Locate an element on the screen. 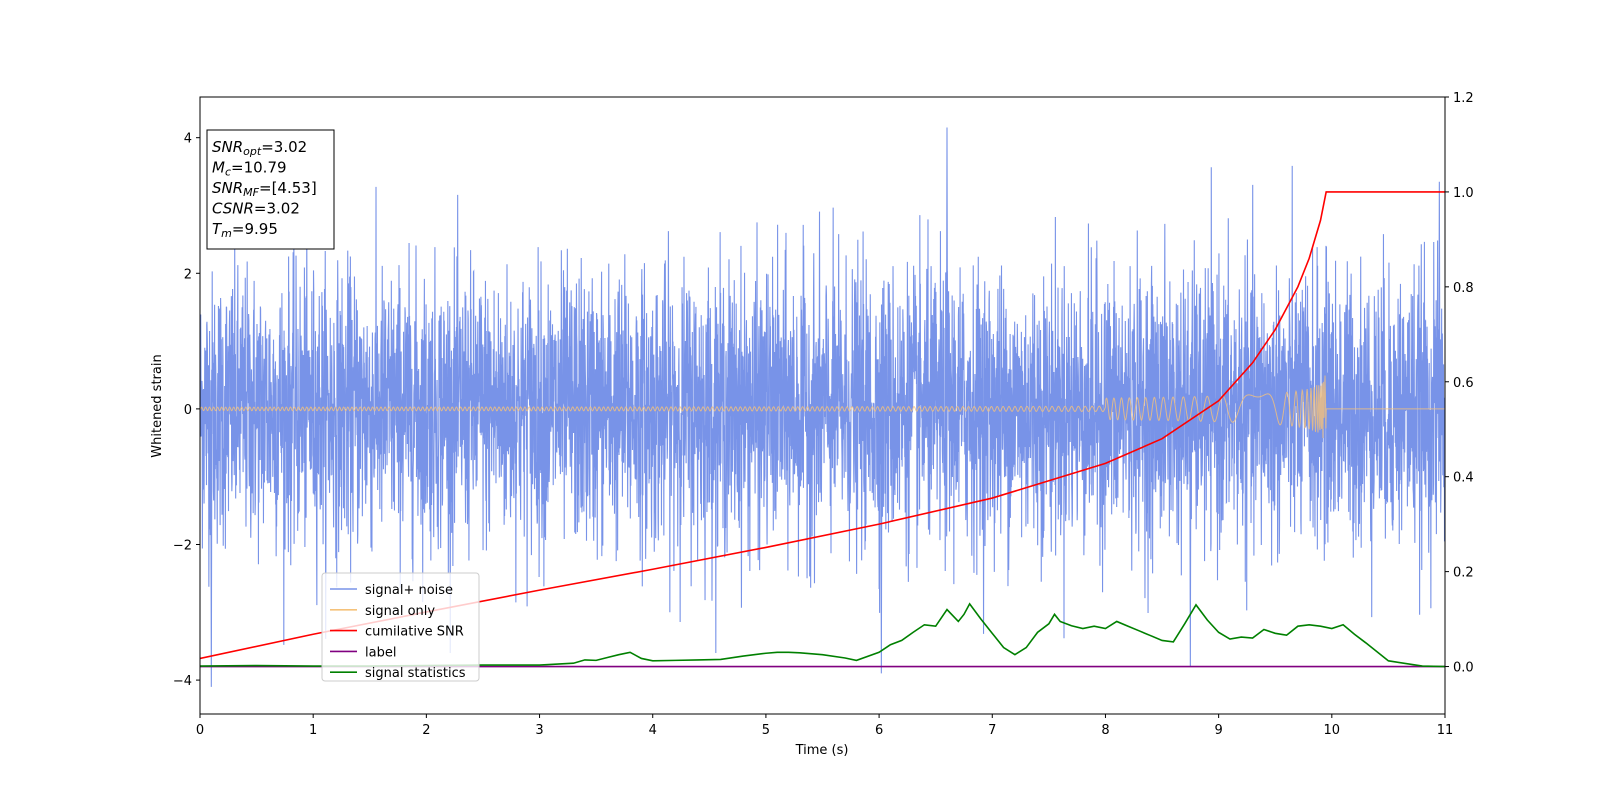 The height and width of the screenshot is (800, 1600). y2-tick-label: 0.2 is located at coordinates (1463, 573).